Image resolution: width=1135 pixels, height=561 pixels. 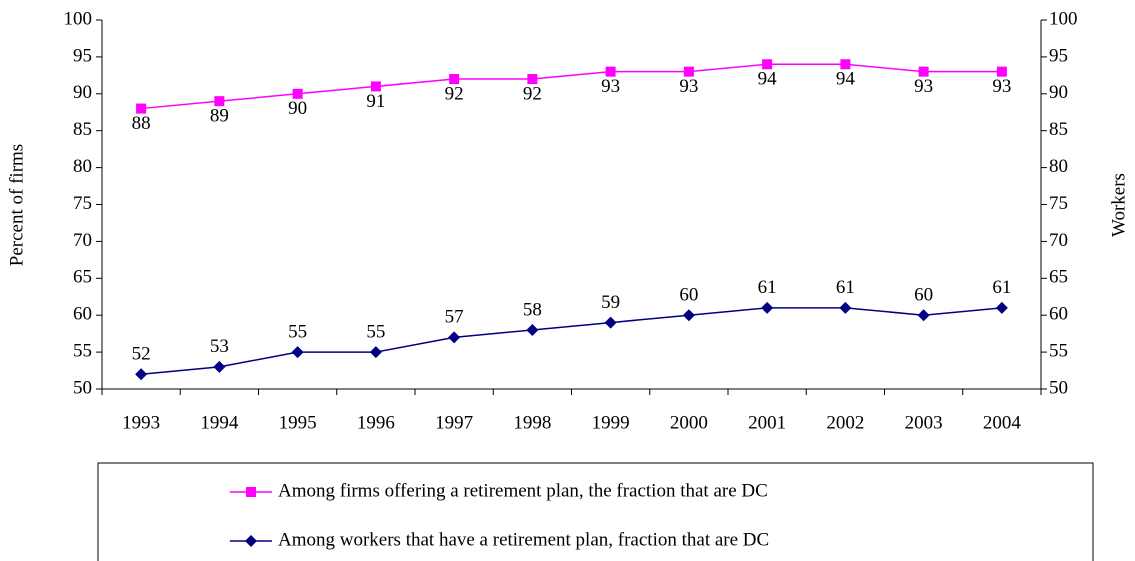 I want to click on y-tick-label: 100, so click(x=78, y=18).